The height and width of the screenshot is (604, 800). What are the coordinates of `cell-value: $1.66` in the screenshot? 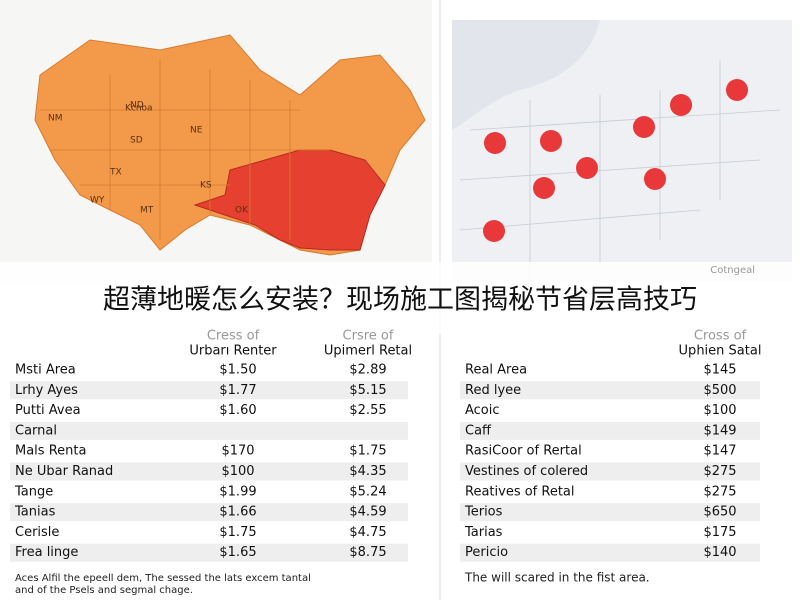 It's located at (237, 512).